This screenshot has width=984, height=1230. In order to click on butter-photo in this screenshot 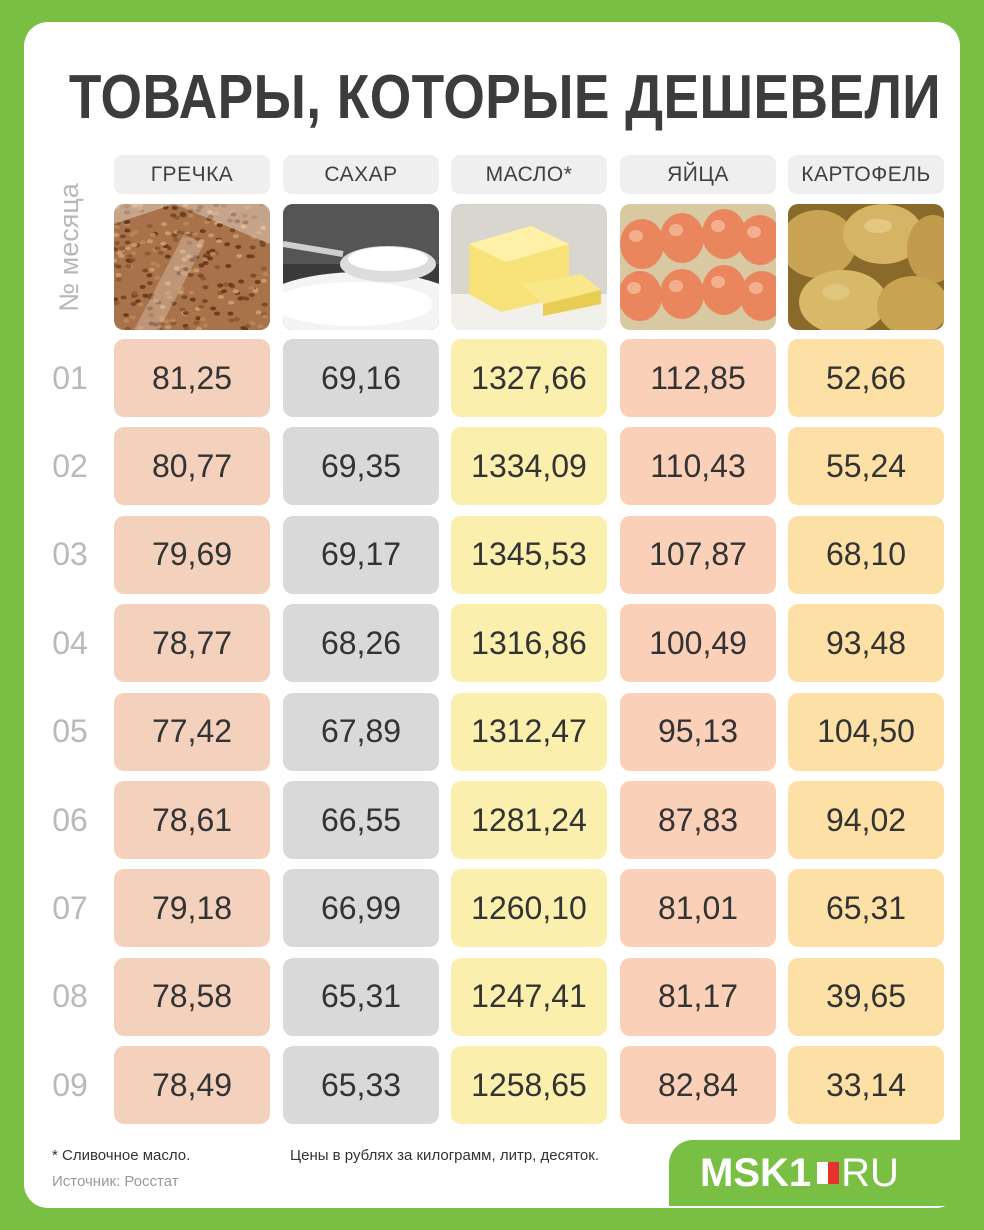, I will do `click(529, 267)`.